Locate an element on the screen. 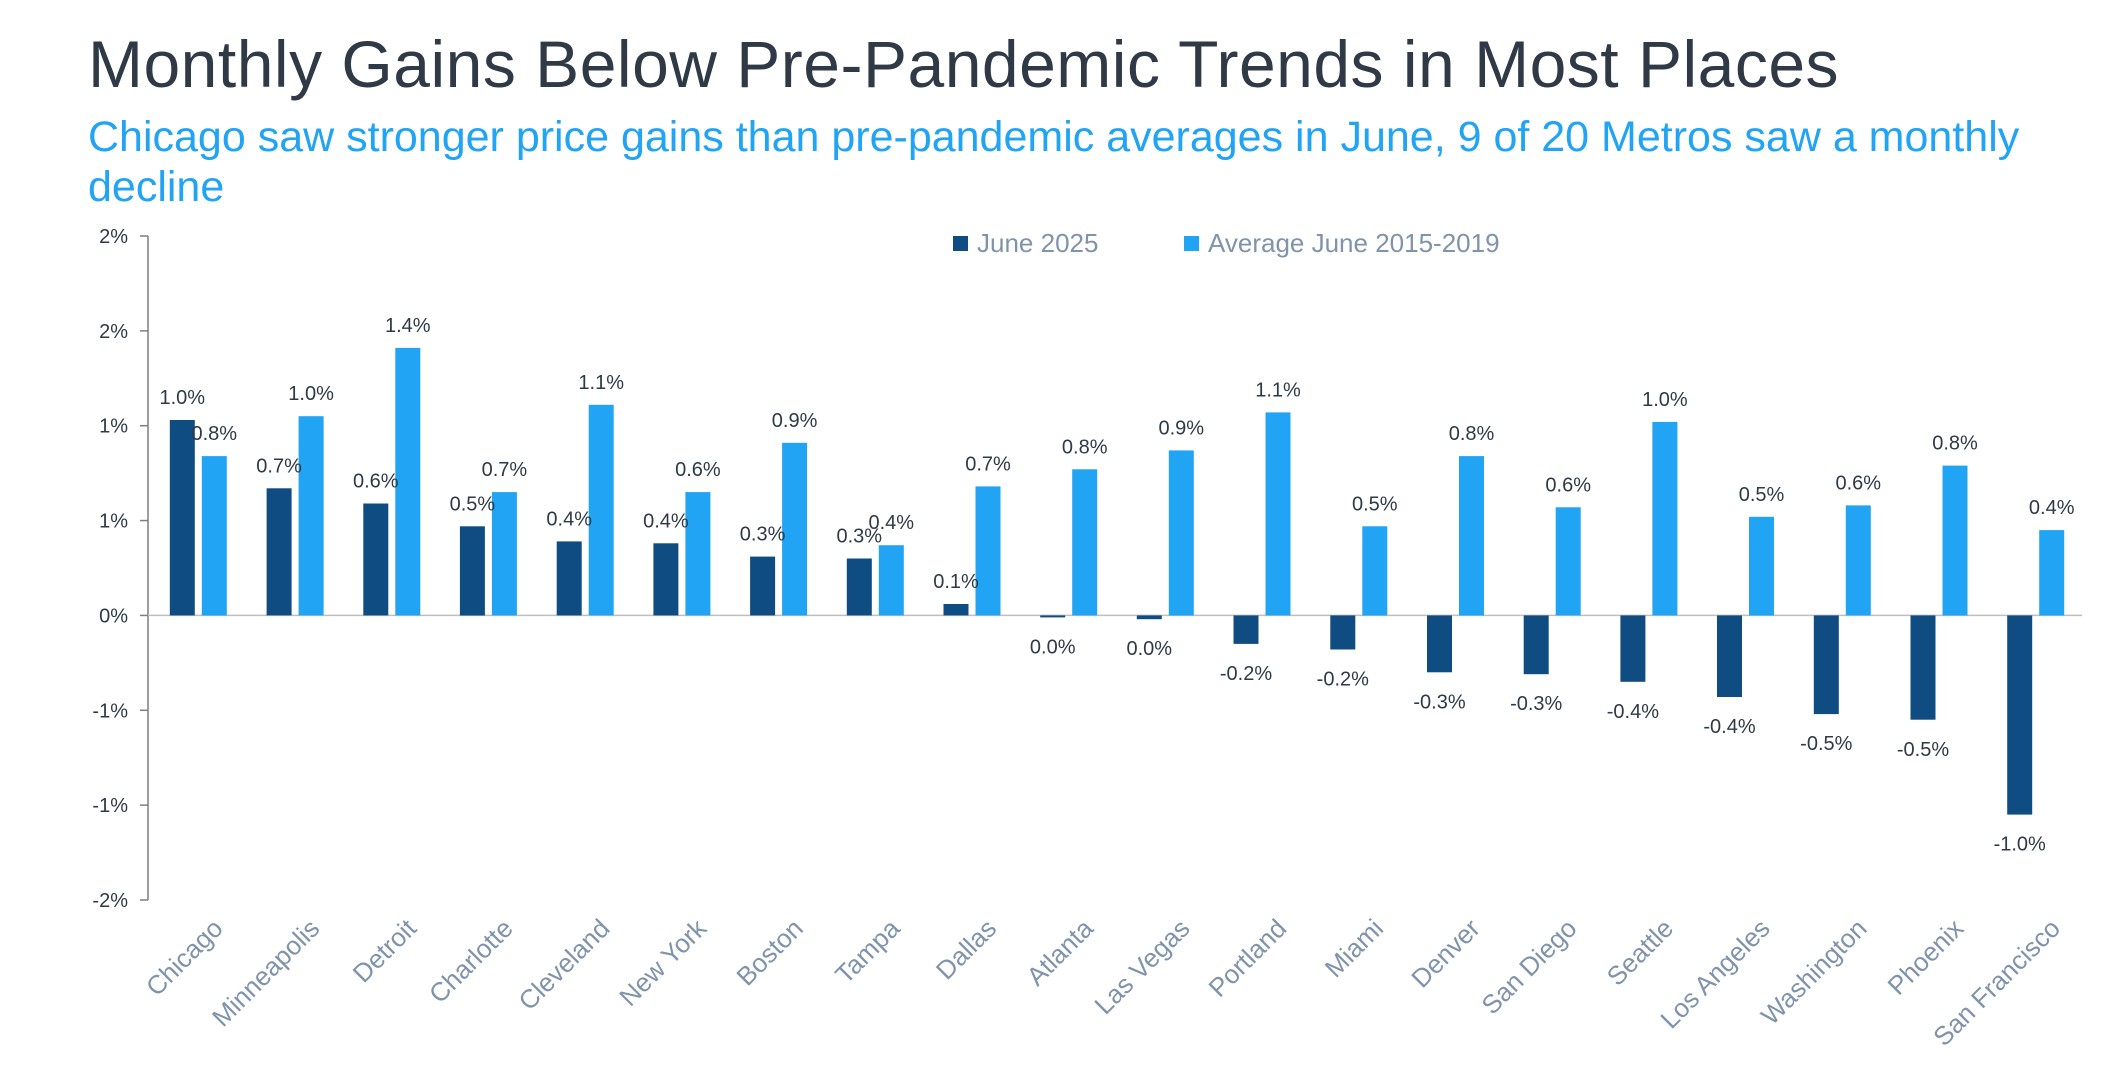 The image size is (2128, 1076). legend-label-june-2025: June 2025 is located at coordinates (1037, 243).